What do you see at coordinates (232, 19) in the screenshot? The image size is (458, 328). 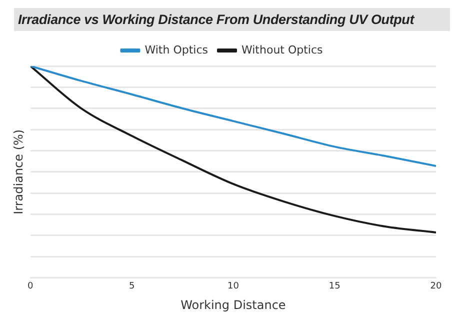 I see `chart-title: Irradiance vs Working Distance From Understanding UV Output` at bounding box center [232, 19].